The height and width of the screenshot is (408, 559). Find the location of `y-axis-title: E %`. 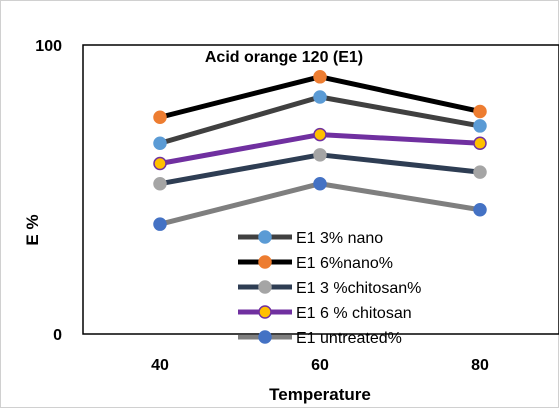

y-axis-title: E % is located at coordinates (32, 229).